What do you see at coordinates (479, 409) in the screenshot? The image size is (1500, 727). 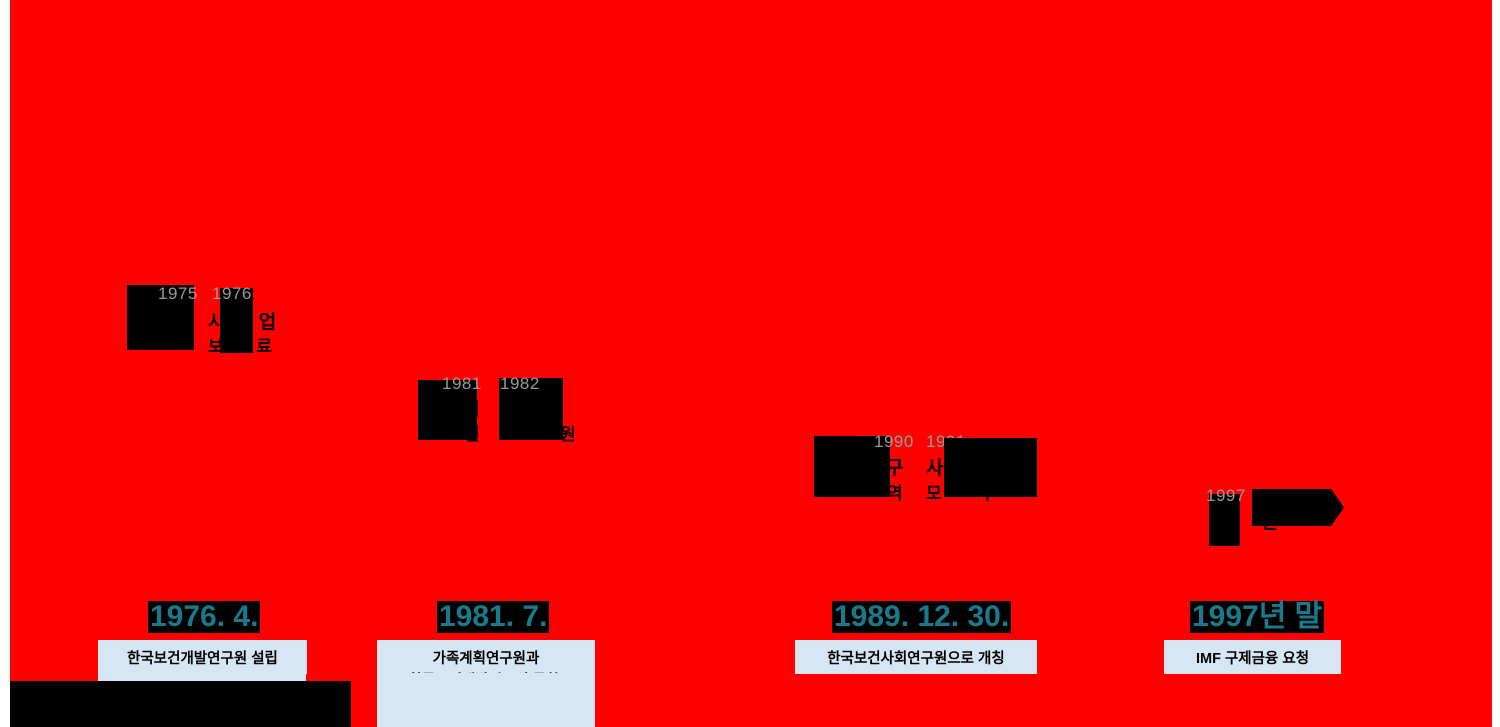 I see `glyph-row-1981-line1: 획` at bounding box center [479, 409].